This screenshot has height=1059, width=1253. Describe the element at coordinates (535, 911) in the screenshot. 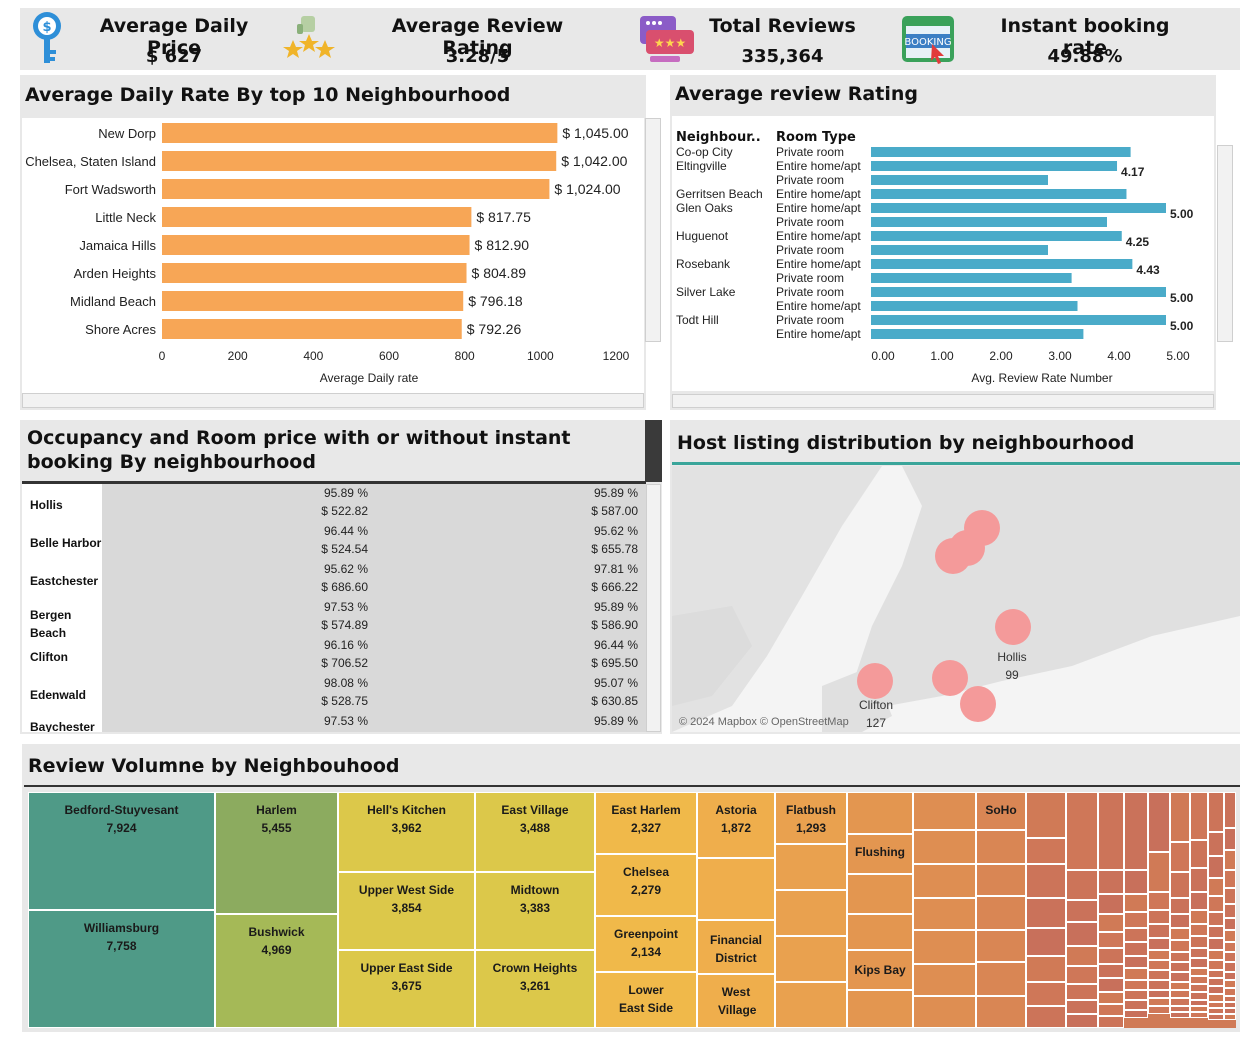

I see `treemap-cell-midtown: Midtown 3,383` at that location.